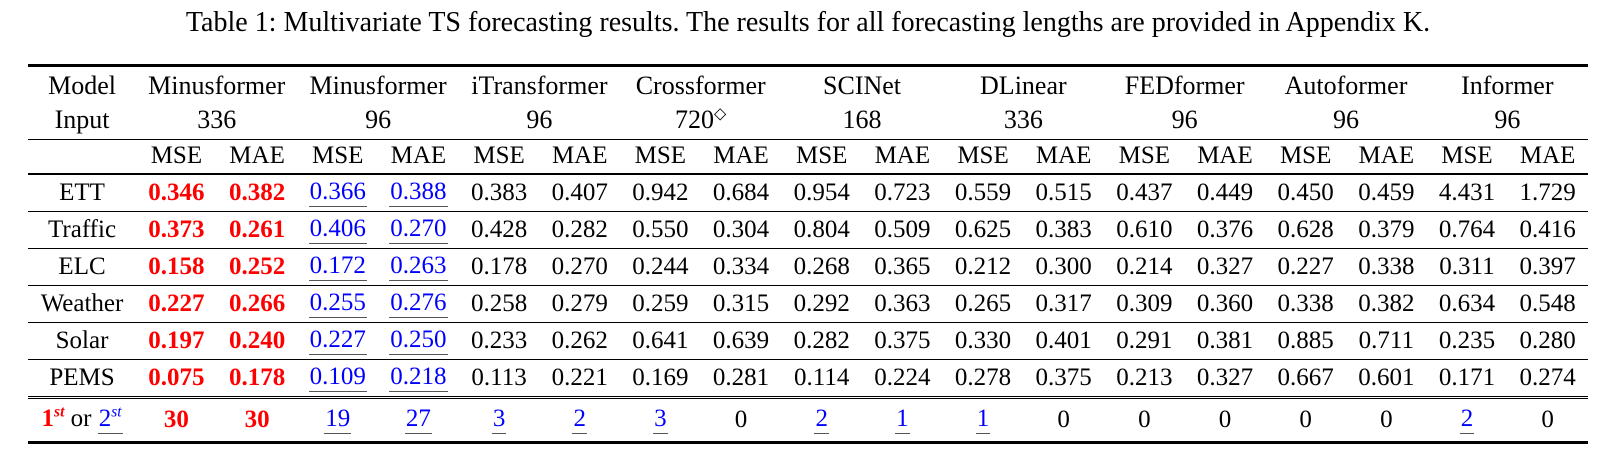 Image resolution: width=1616 pixels, height=473 pixels. Describe the element at coordinates (378, 102) in the screenshot. I see `model-header-minusformer-96: Minusformer 96` at that location.